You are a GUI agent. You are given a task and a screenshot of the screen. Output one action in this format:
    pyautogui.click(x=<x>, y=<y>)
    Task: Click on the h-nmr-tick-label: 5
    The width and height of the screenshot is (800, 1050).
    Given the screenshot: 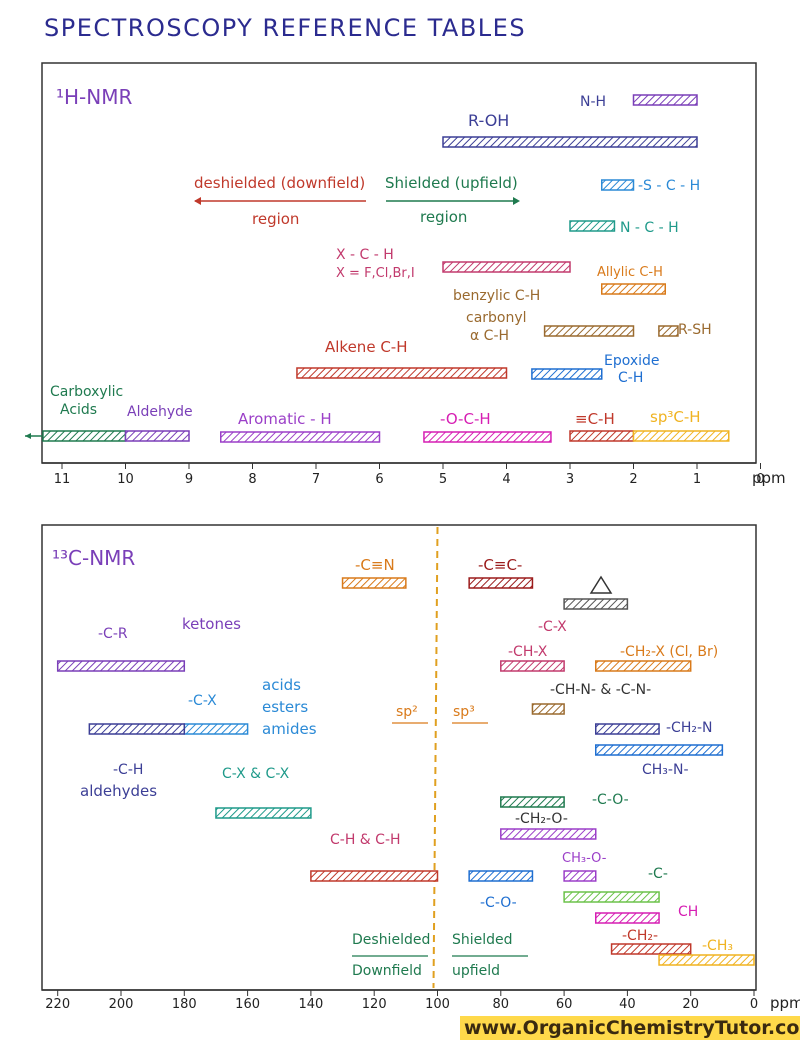 What is the action you would take?
    pyautogui.click(x=443, y=479)
    